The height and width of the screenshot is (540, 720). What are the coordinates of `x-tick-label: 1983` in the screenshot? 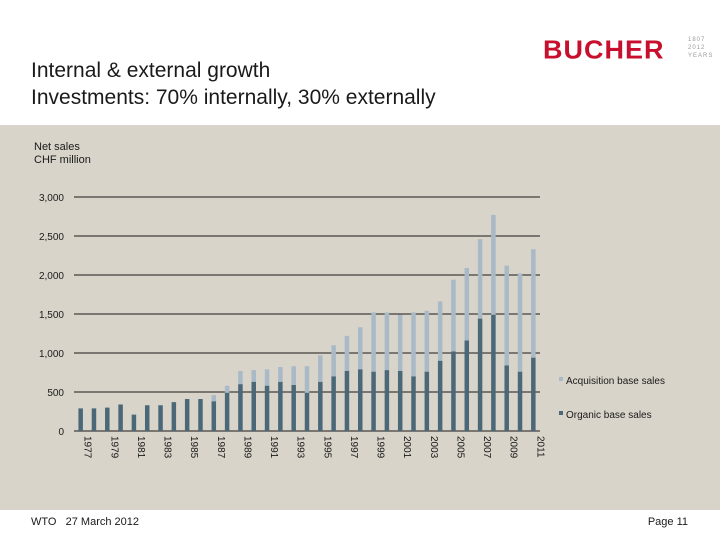 It's located at (167, 447).